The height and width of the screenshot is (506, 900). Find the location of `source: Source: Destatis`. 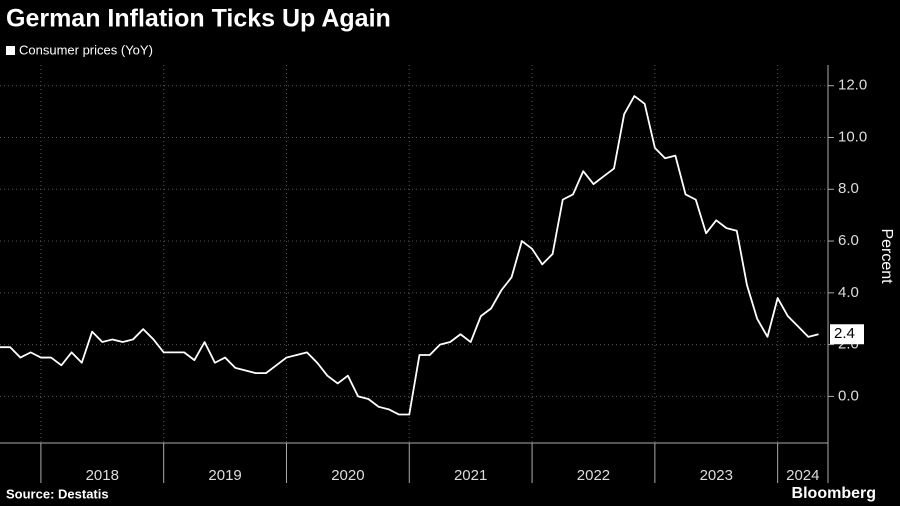

source: Source: Destatis is located at coordinates (57, 493).